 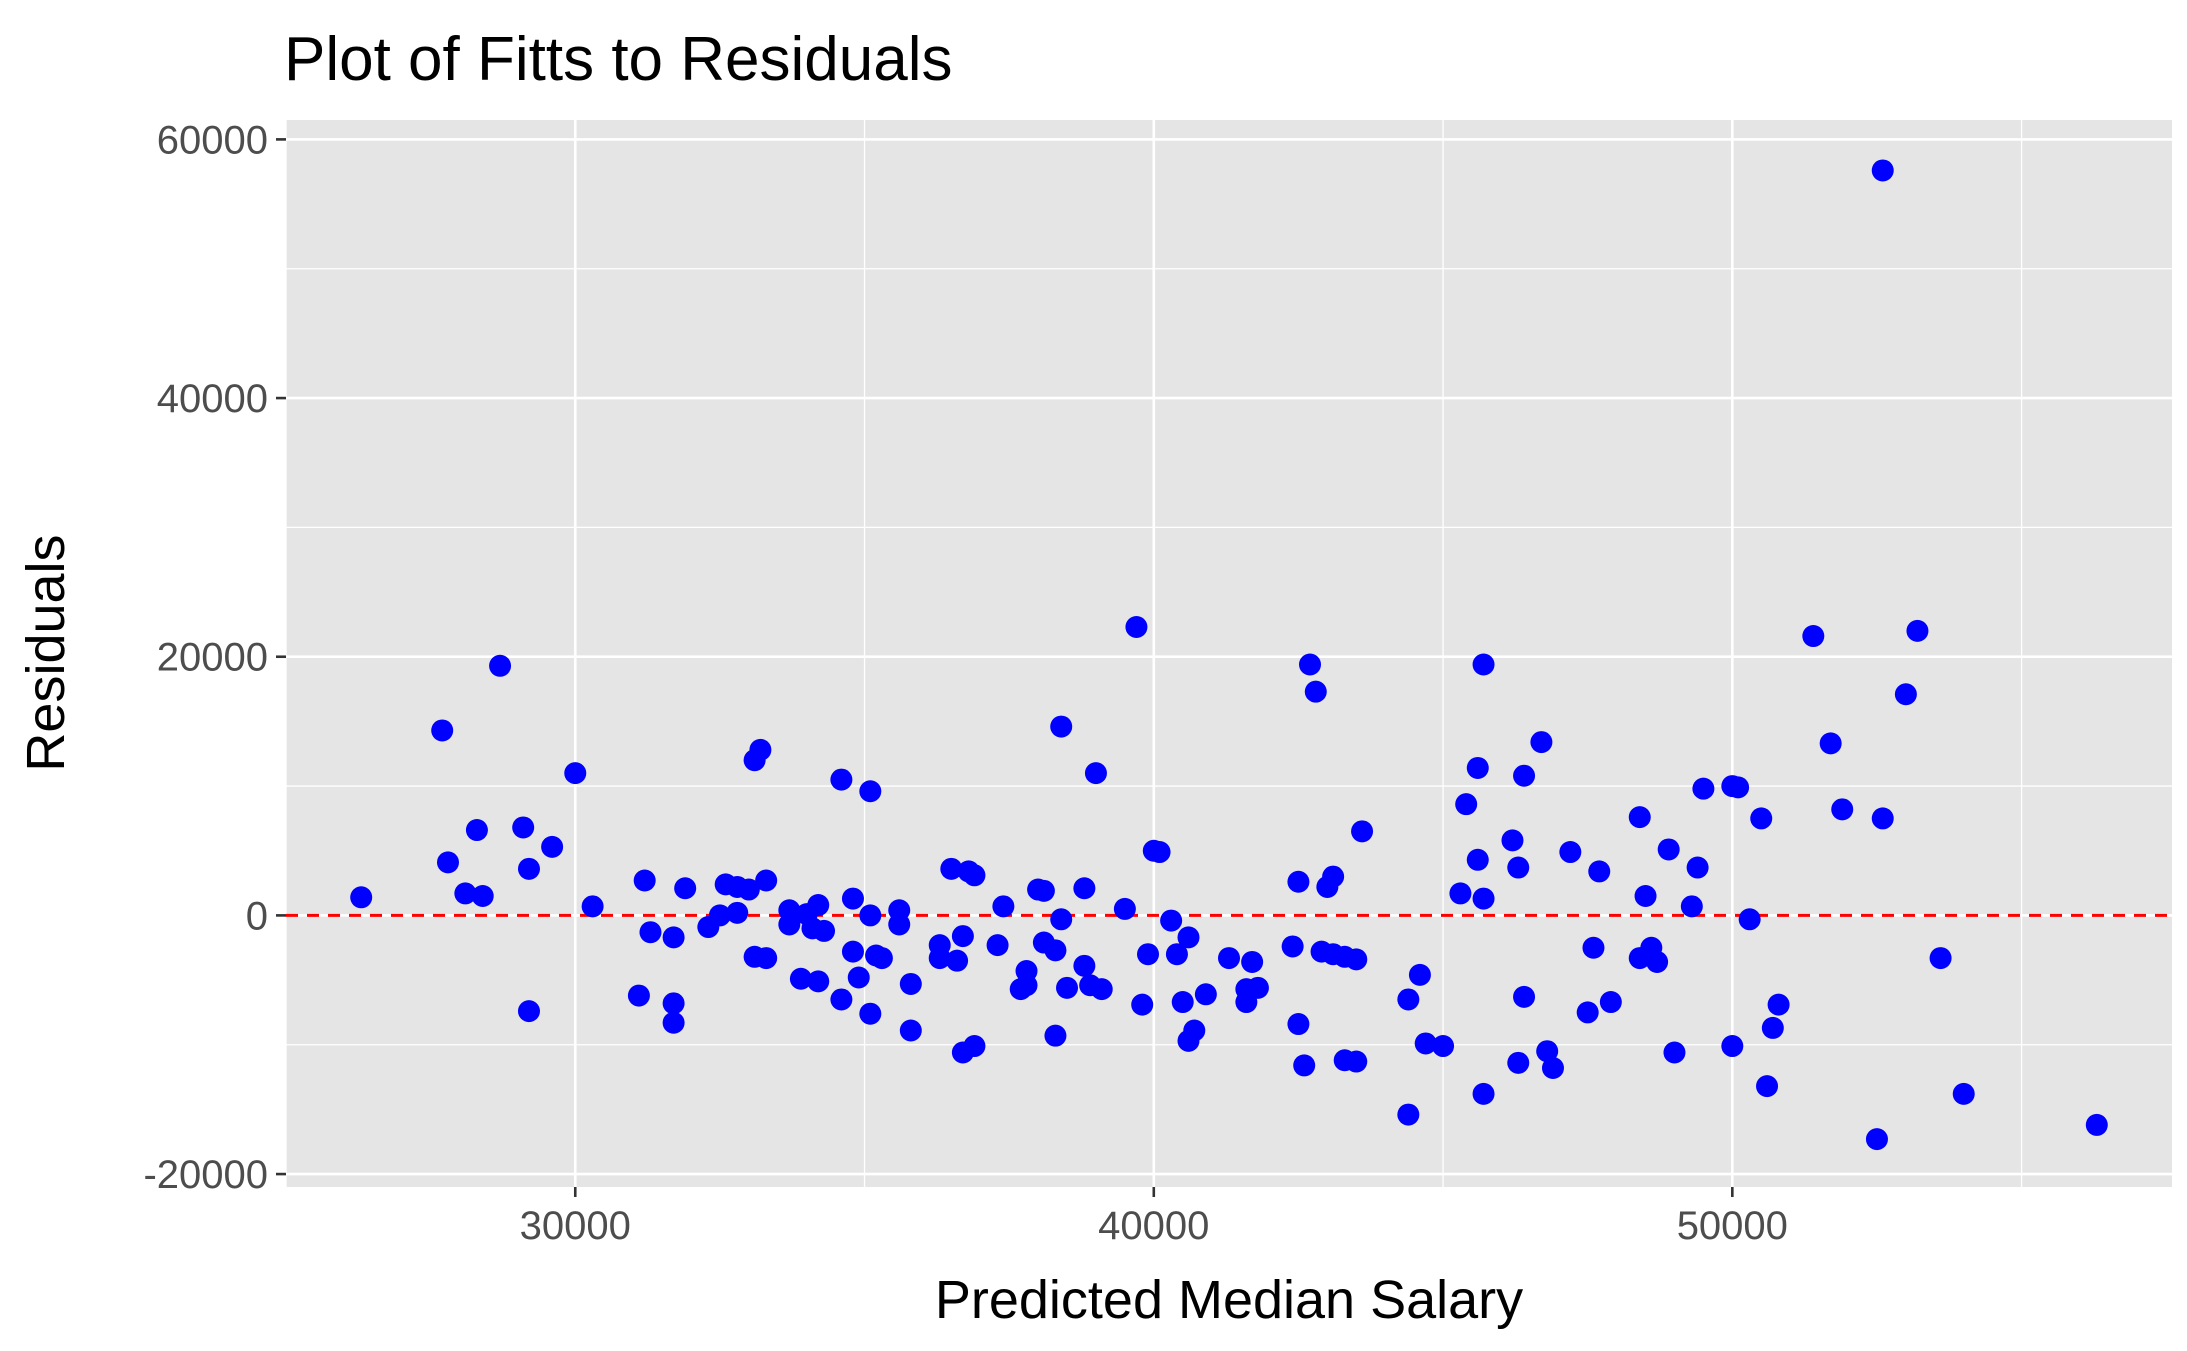 What do you see at coordinates (212, 399) in the screenshot?
I see `y-tick-label: 40000` at bounding box center [212, 399].